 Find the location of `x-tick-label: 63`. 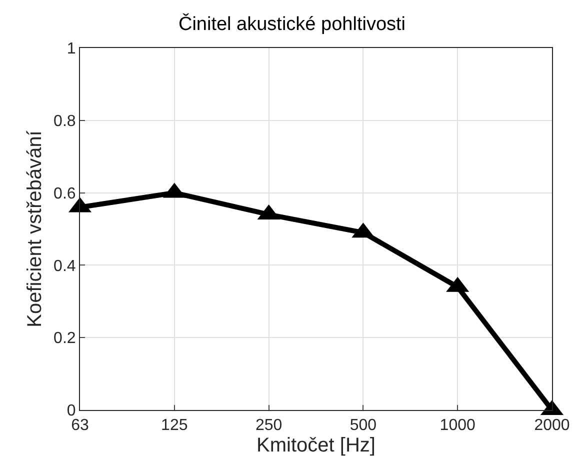

x-tick-label: 63 is located at coordinates (80, 425).